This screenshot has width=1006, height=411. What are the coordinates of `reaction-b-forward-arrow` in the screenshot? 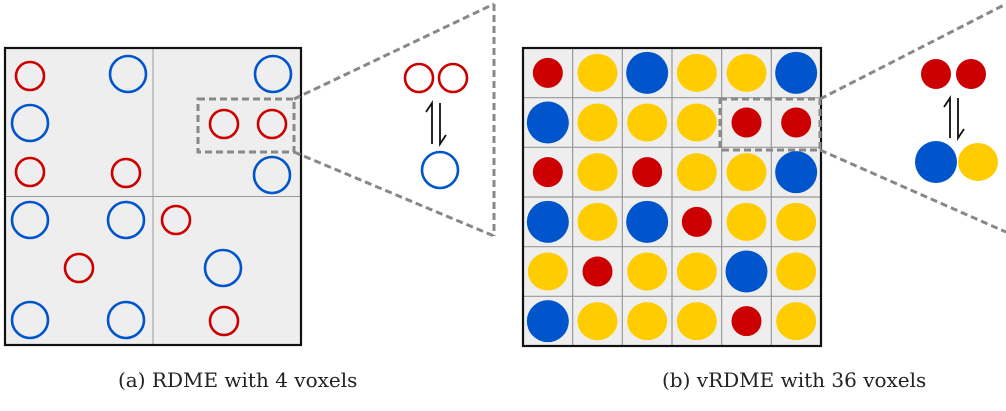 It's located at (947, 116).